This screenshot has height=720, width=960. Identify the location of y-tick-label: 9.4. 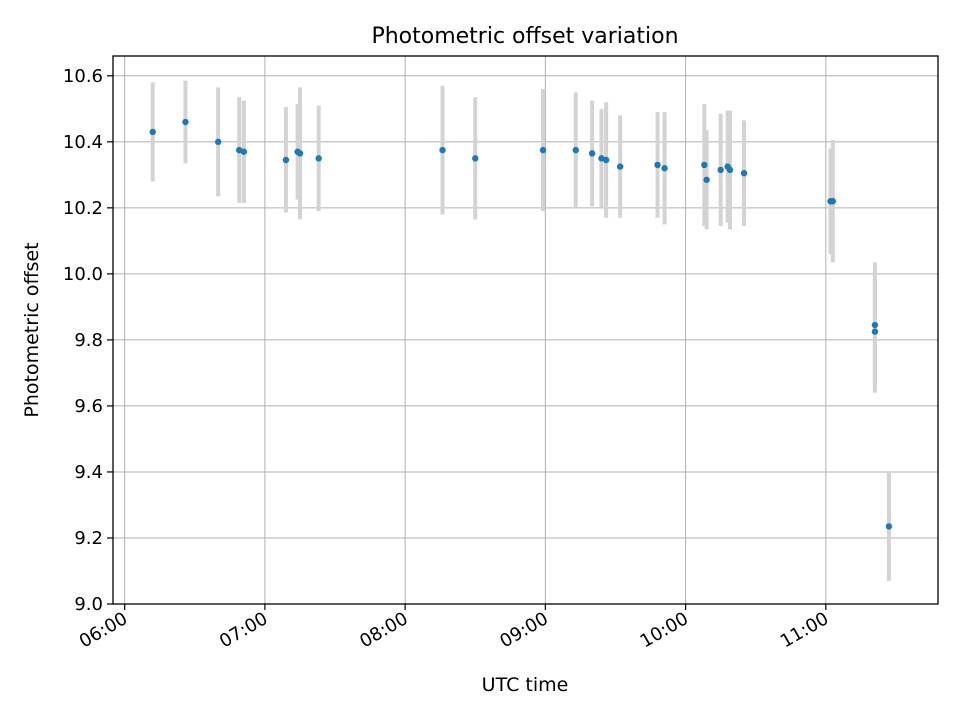
(88, 472).